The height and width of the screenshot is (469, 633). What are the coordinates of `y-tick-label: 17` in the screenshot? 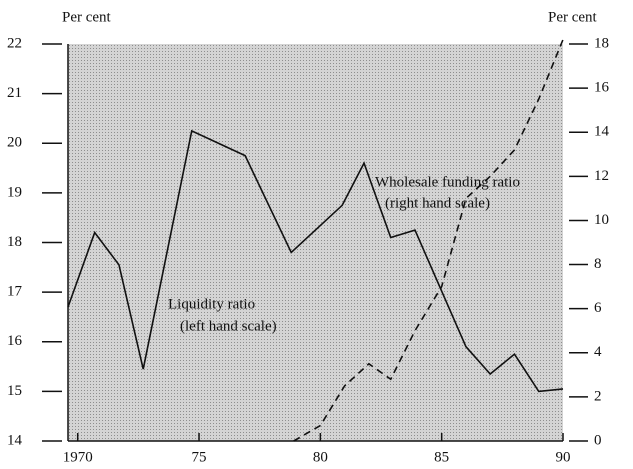 It's located at (15, 292).